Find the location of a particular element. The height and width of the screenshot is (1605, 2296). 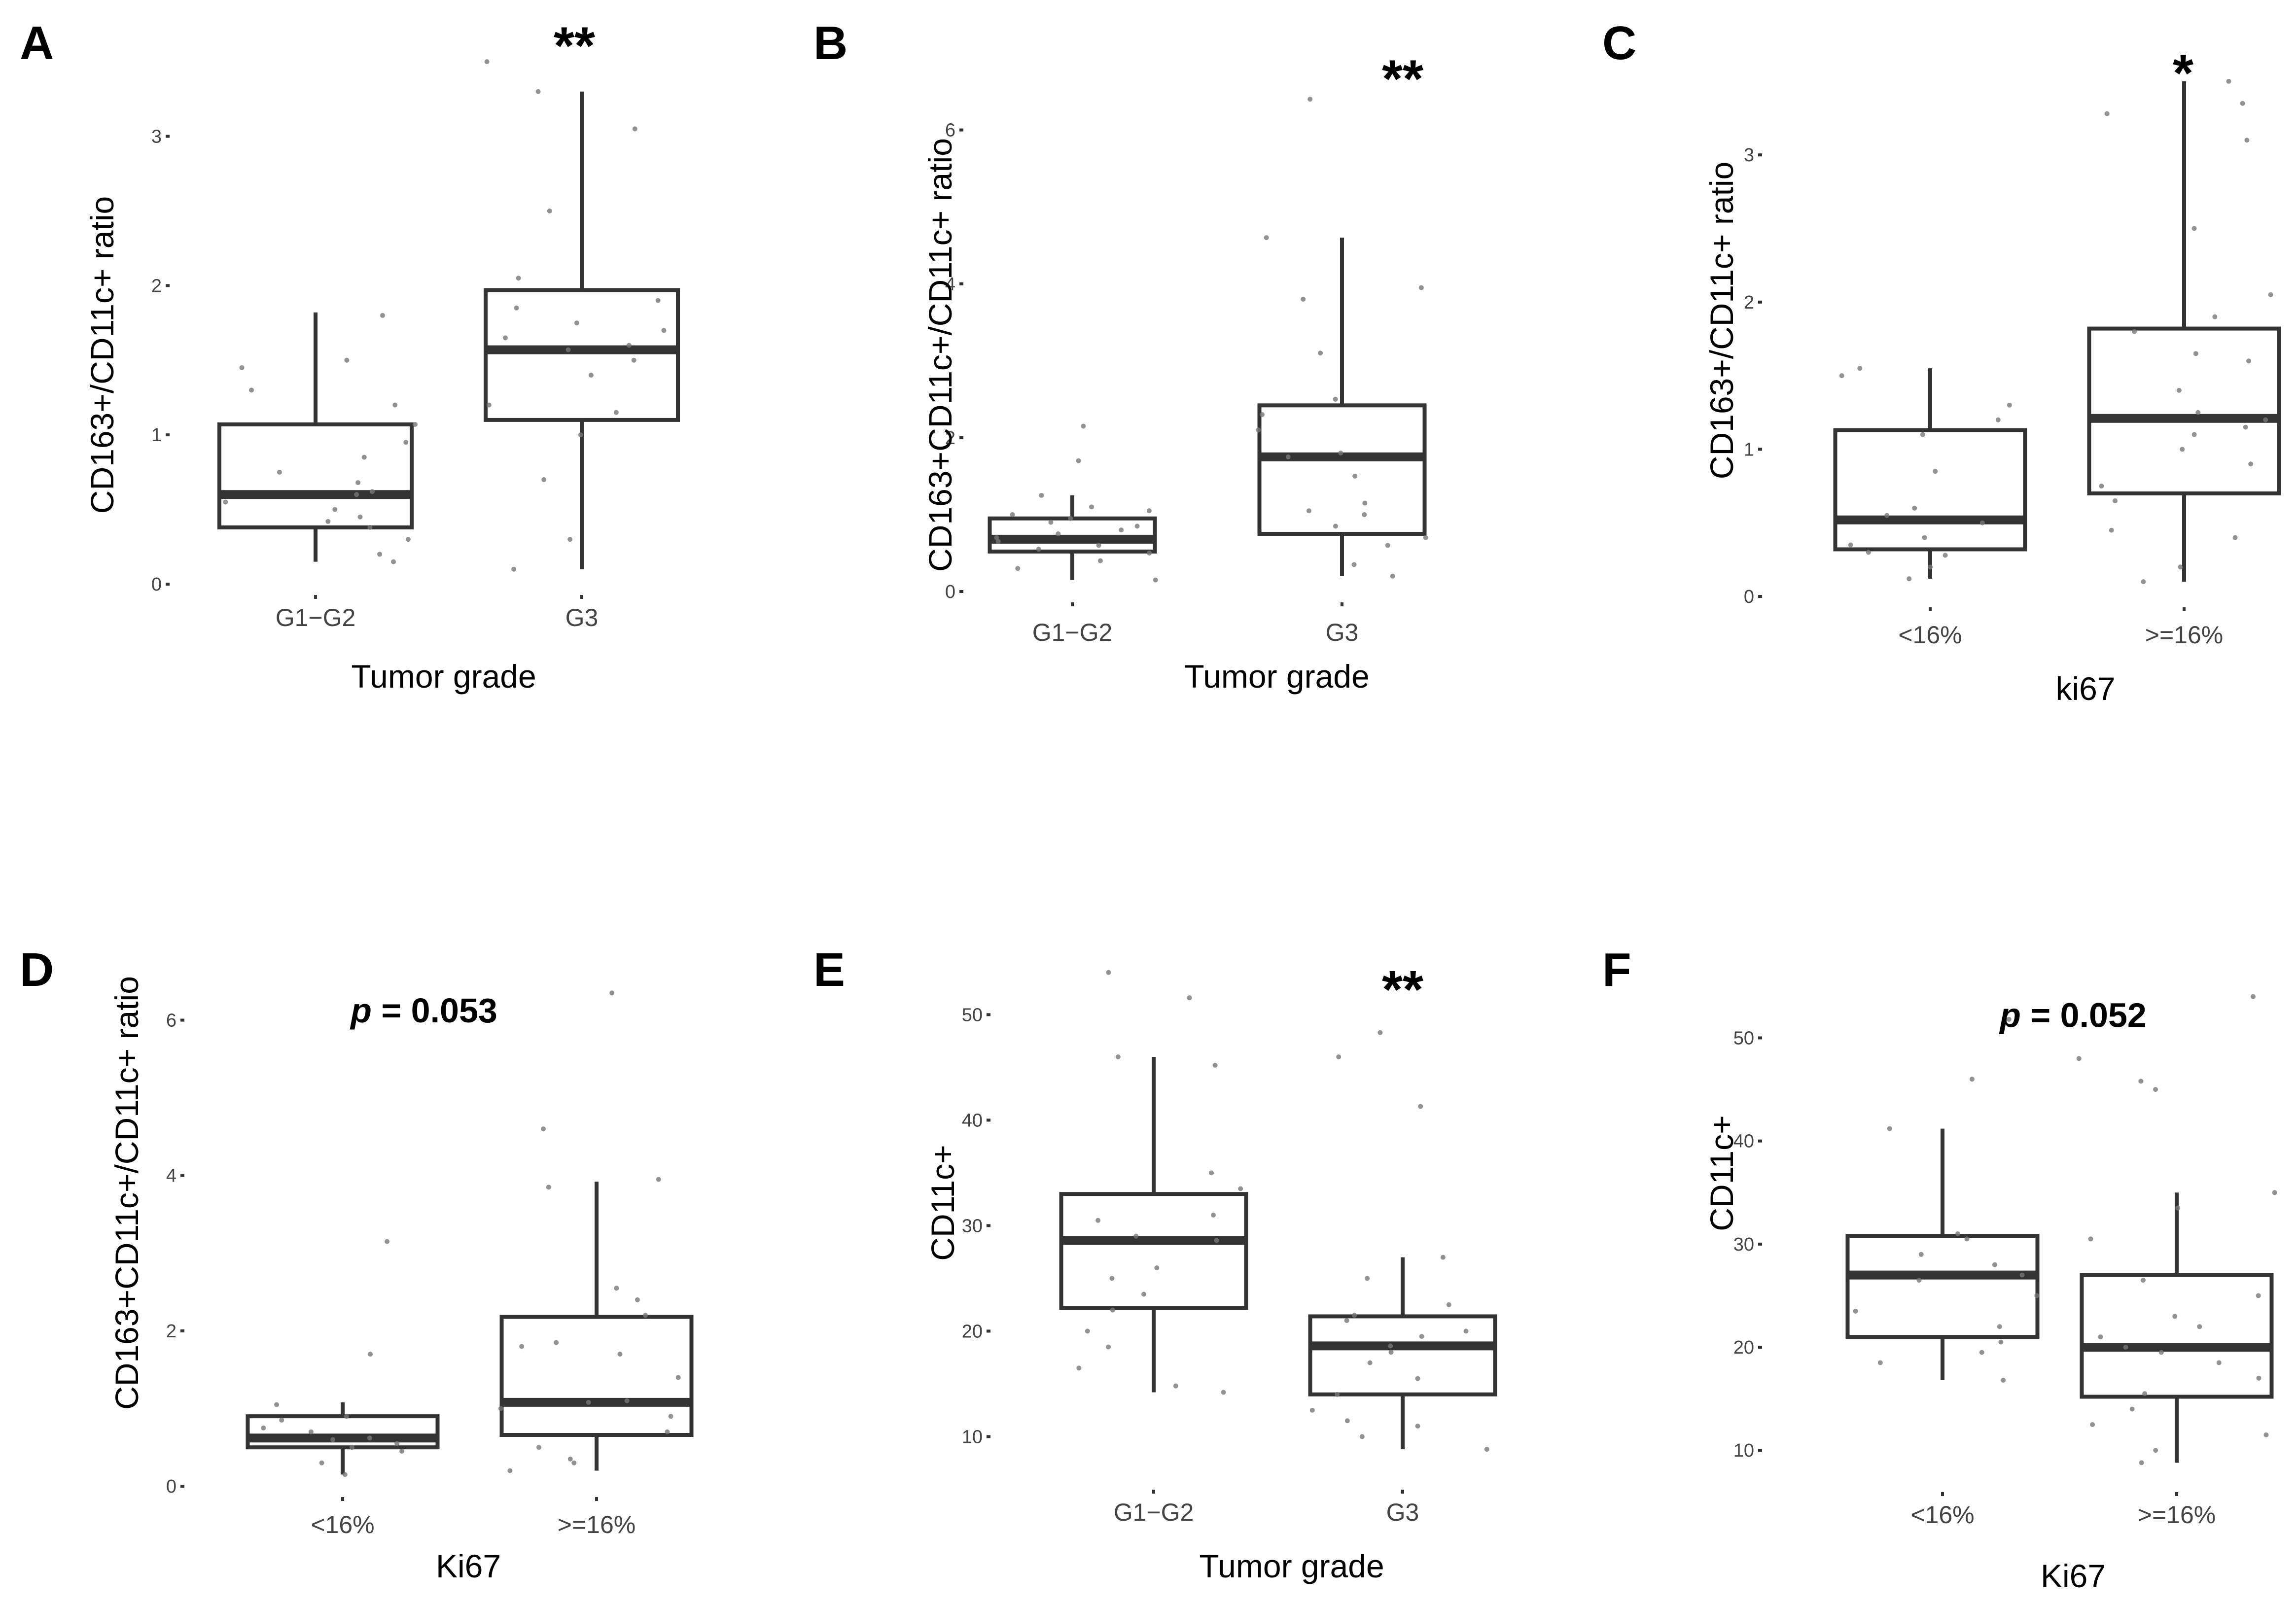

y-tick-label: 10 is located at coordinates (1744, 1450).